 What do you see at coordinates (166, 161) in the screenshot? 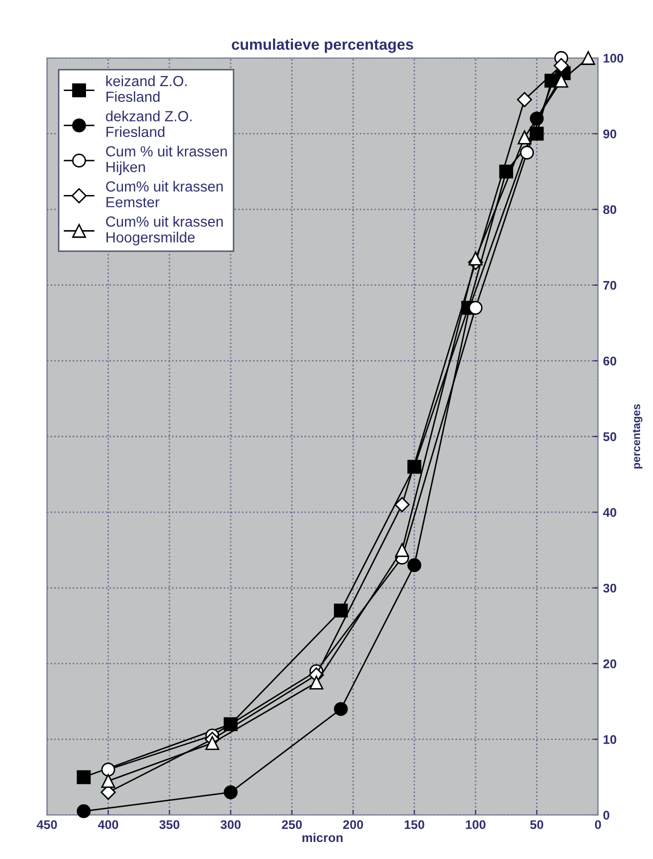
I see `legend-label: Cum % uit krassen Hijken` at bounding box center [166, 161].